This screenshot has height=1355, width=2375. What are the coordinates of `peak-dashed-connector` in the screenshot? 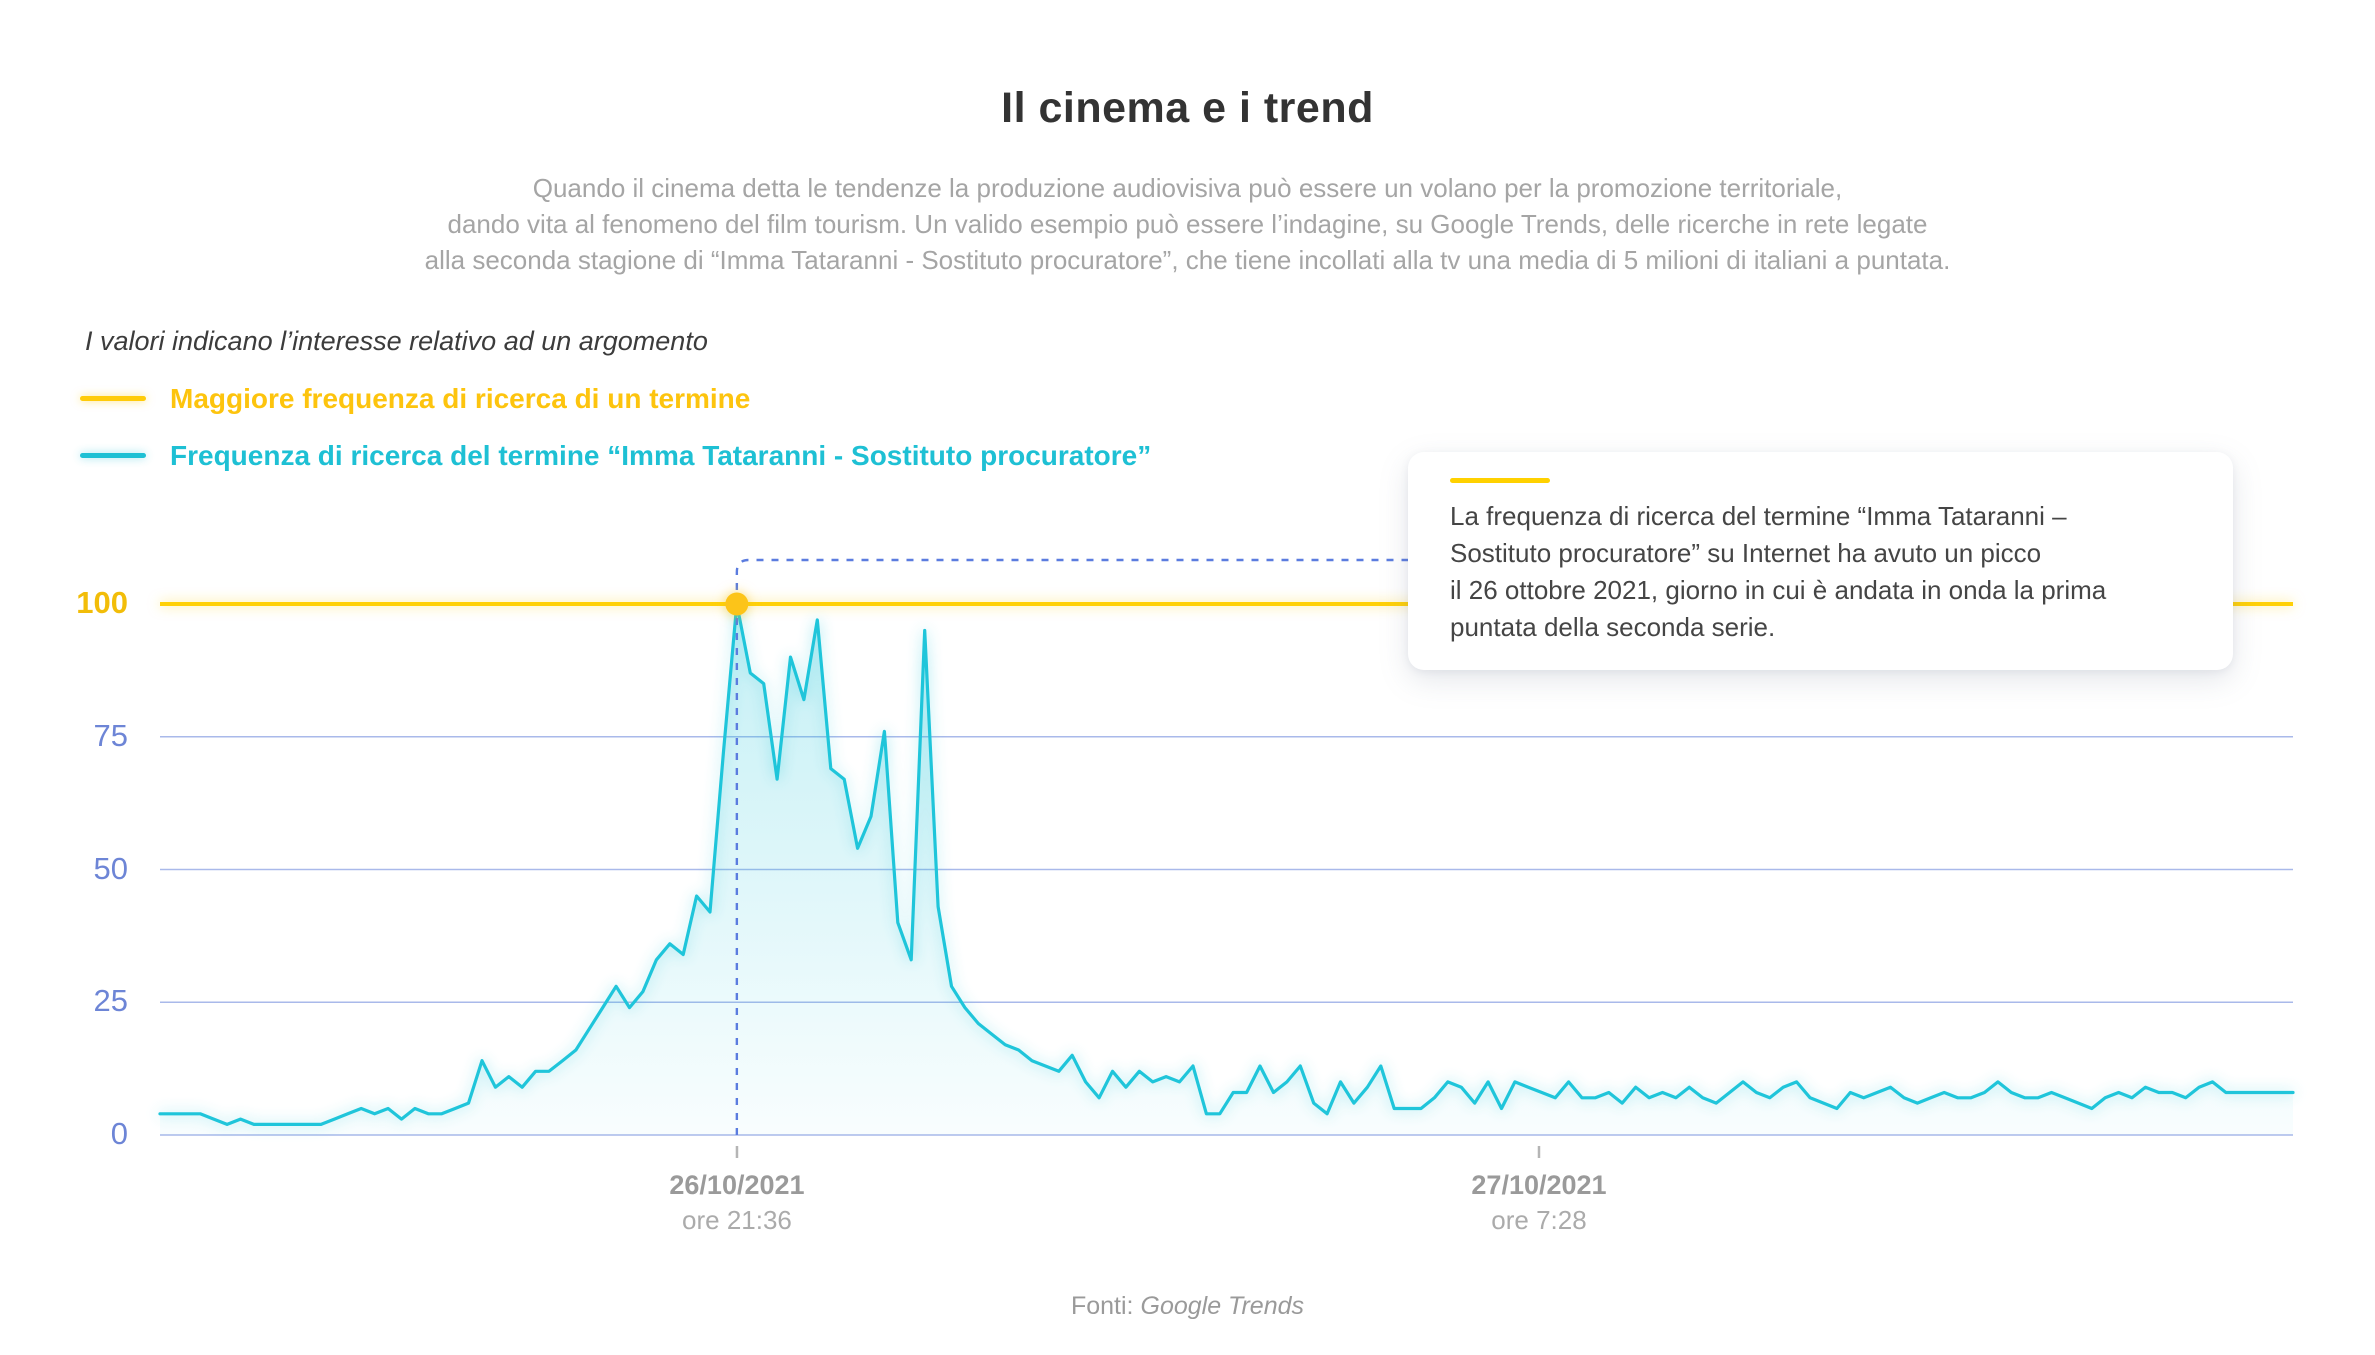 It's located at (1071, 574).